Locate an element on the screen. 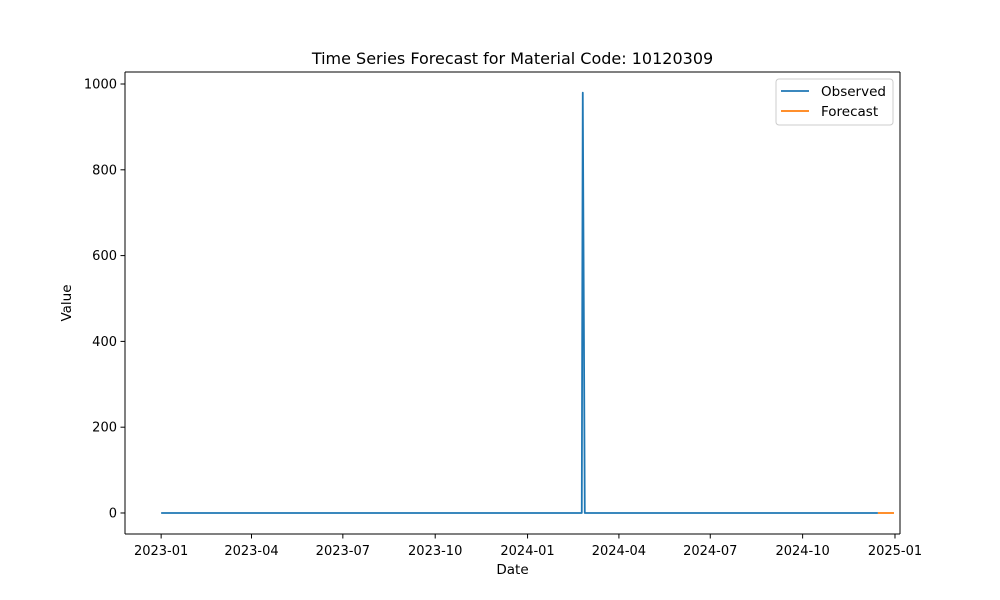  y-axis-label: Value is located at coordinates (67, 302).